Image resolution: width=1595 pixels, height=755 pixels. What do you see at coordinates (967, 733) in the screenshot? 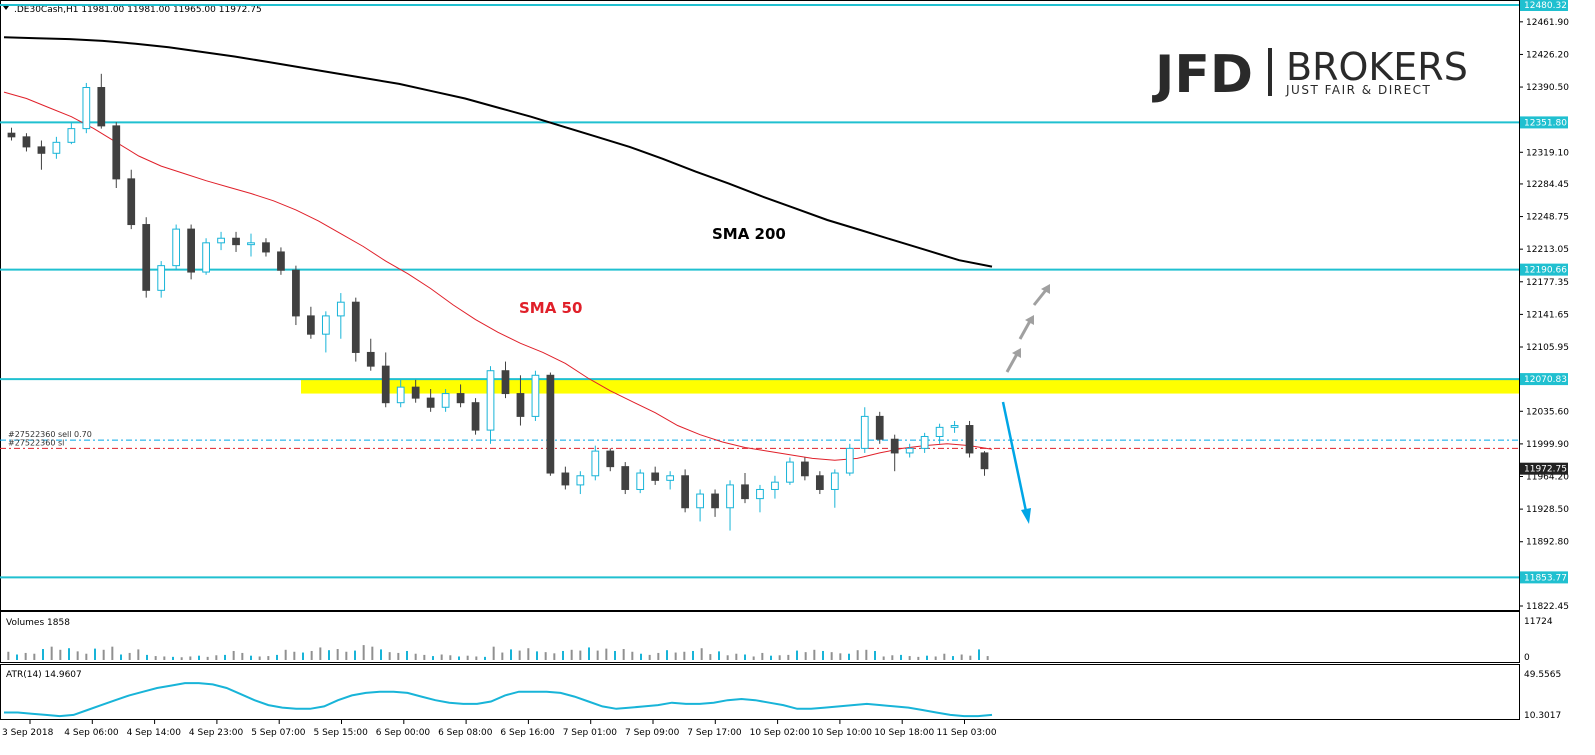
I see `time-tick-label: 11 Sep 03:00` at bounding box center [967, 733].